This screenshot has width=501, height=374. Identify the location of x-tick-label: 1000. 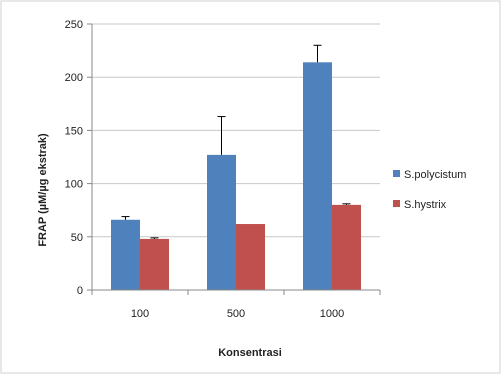
(332, 314).